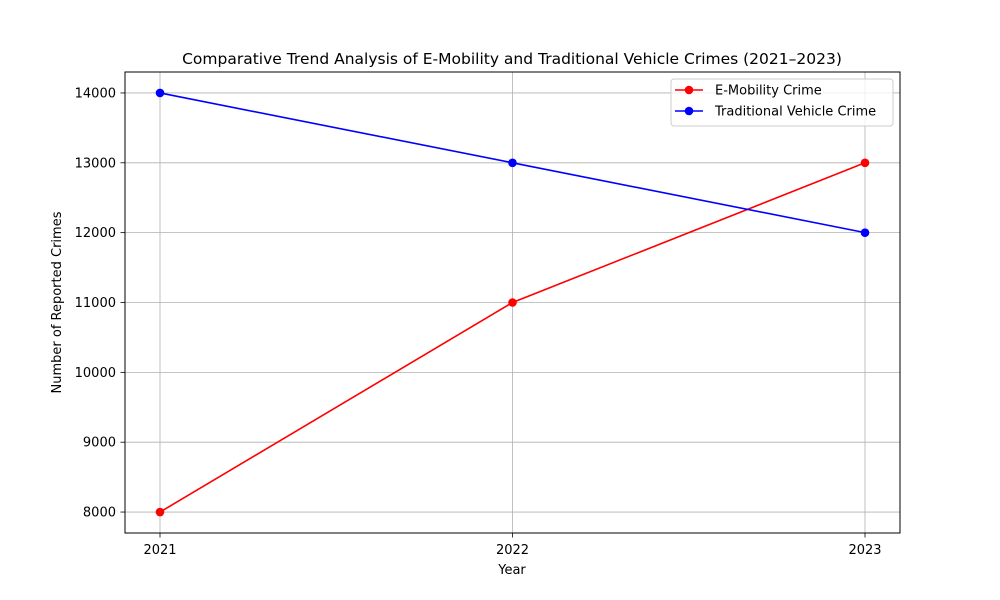  I want to click on x-tick-label: 2023, so click(864, 550).